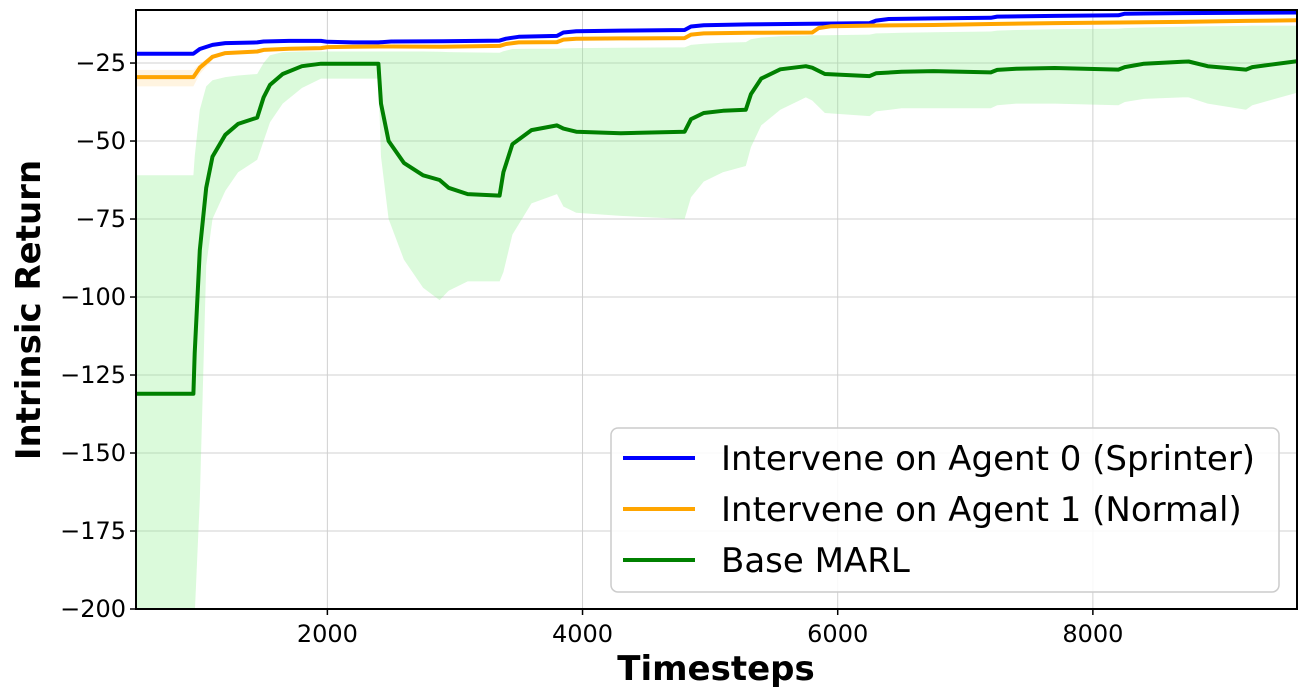  What do you see at coordinates (715, 669) in the screenshot?
I see `x-axis-label: Timesteps` at bounding box center [715, 669].